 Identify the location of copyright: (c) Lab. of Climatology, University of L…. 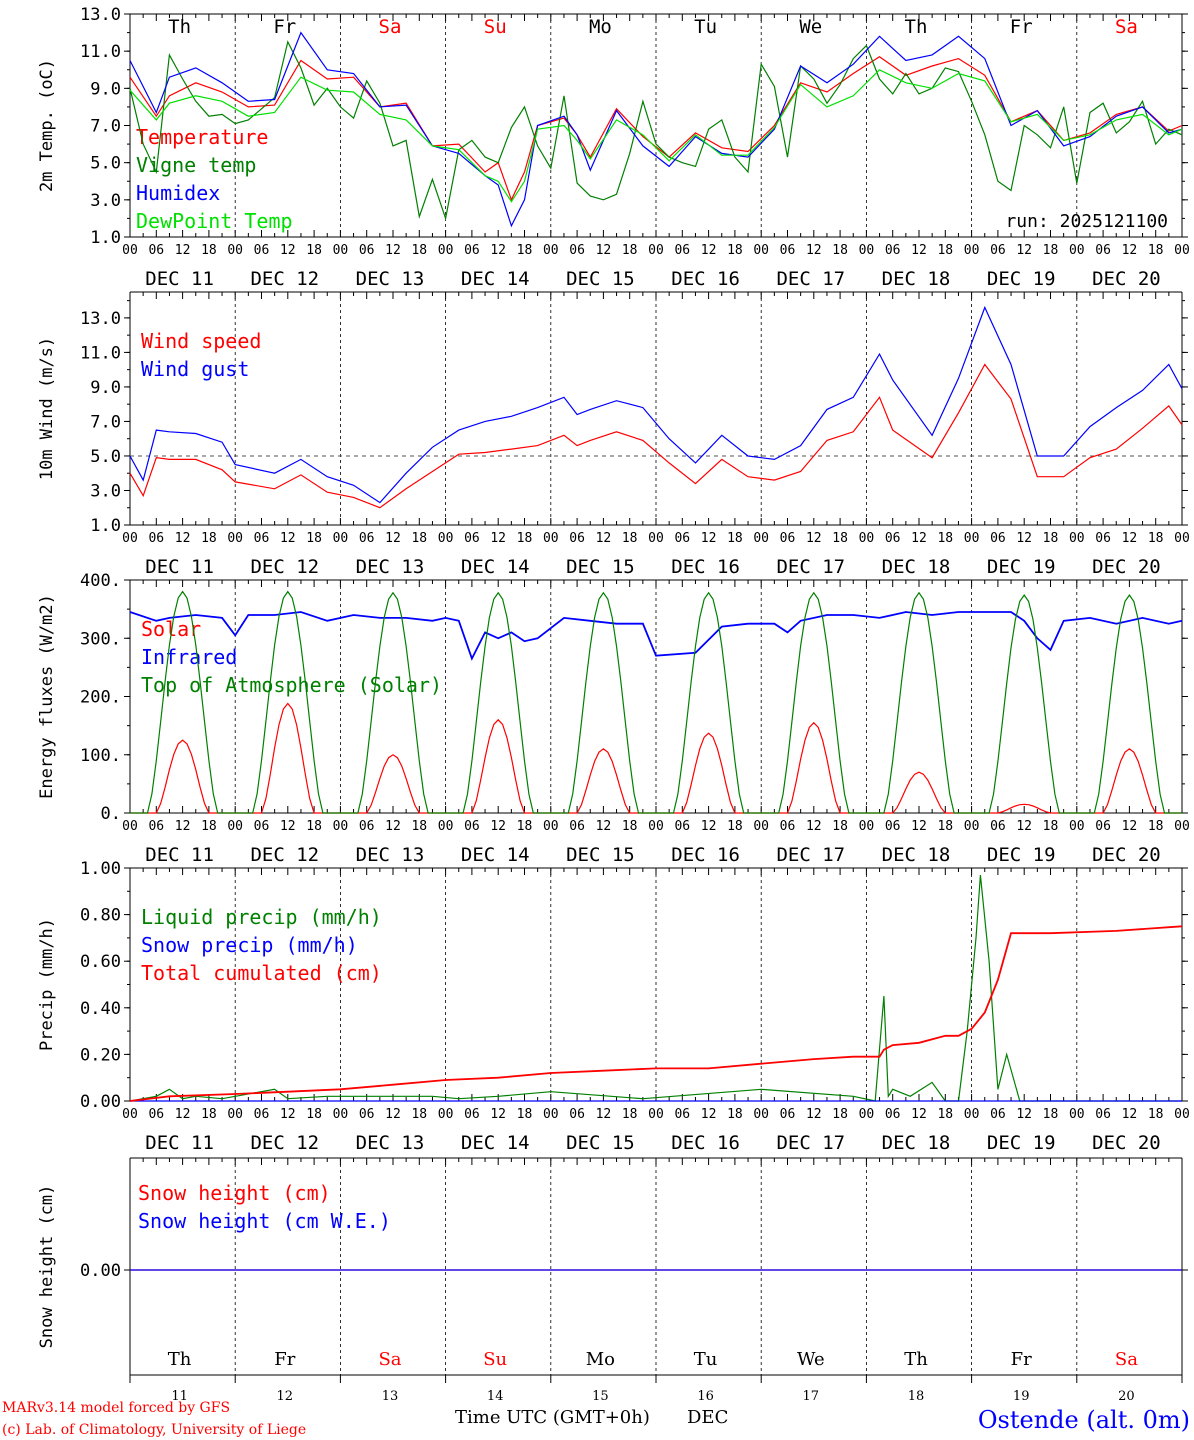
(154, 1430).